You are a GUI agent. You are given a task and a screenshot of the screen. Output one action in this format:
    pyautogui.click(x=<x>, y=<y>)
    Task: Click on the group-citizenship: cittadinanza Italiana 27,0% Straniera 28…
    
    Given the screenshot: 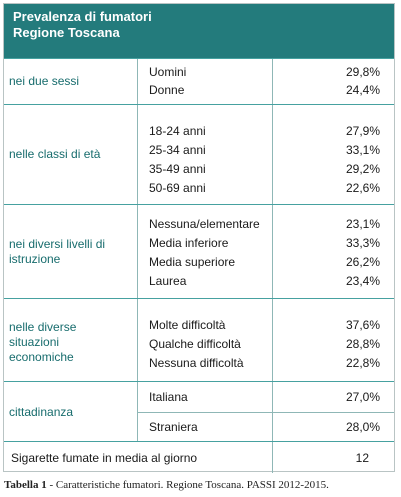 What is the action you would take?
    pyautogui.click(x=199, y=411)
    